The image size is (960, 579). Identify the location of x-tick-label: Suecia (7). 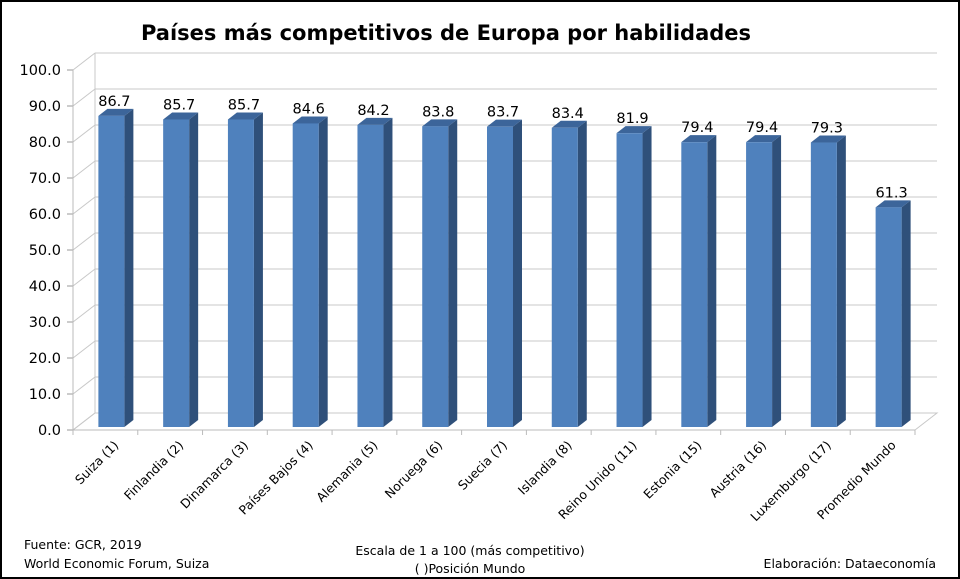
(482, 465).